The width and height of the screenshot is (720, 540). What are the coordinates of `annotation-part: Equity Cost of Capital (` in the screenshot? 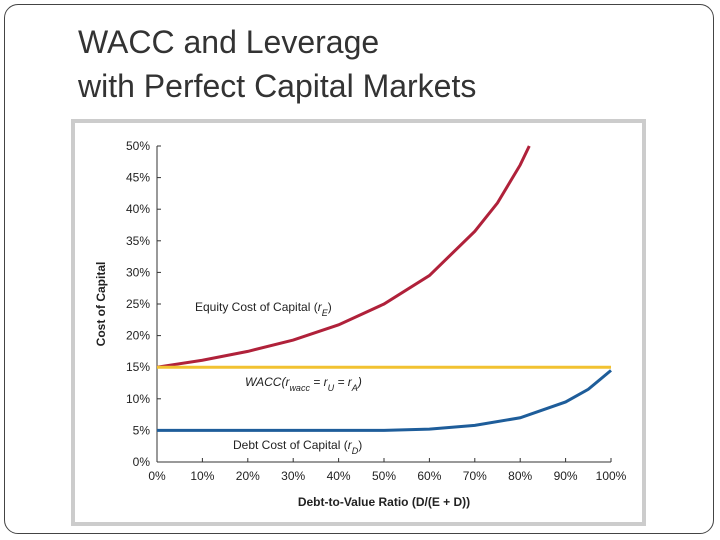 It's located at (256, 307).